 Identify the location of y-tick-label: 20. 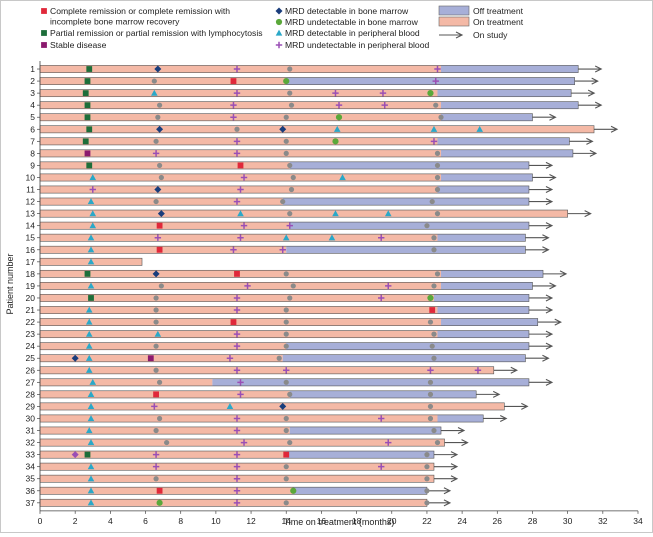
(31, 298).